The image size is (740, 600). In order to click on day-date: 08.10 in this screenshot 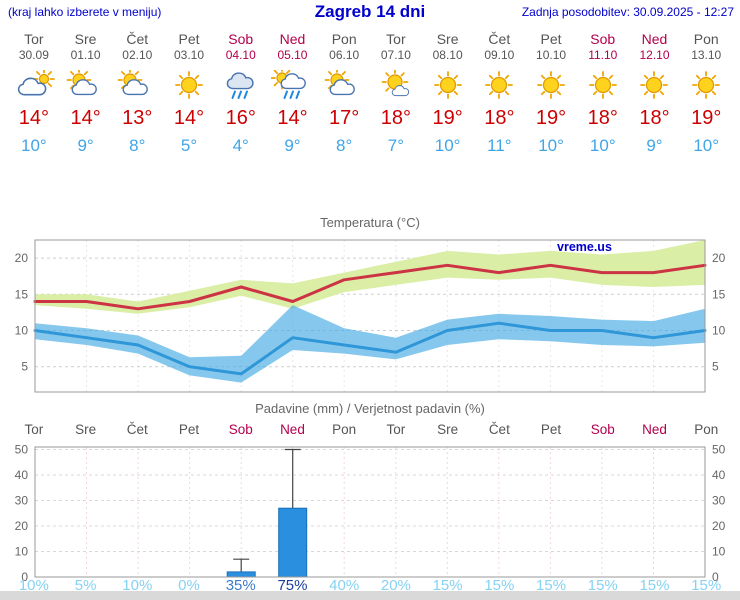, I will do `click(447, 55)`.